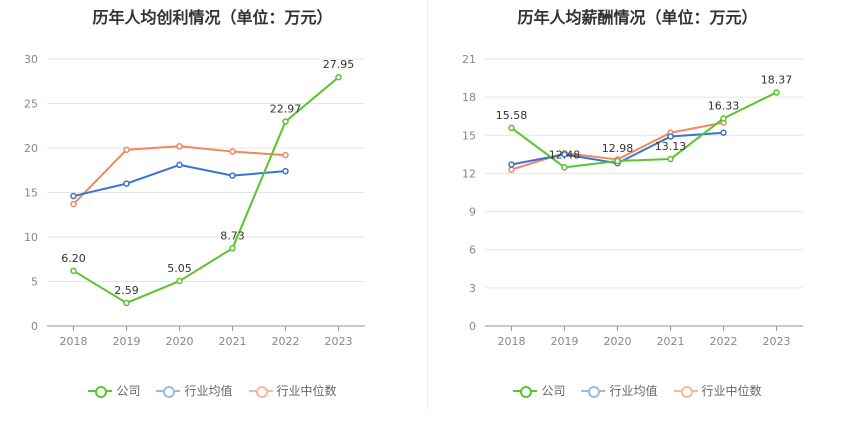 This screenshot has width=850, height=437. What do you see at coordinates (34, 282) in the screenshot?
I see `y-tick-label: 5` at bounding box center [34, 282].